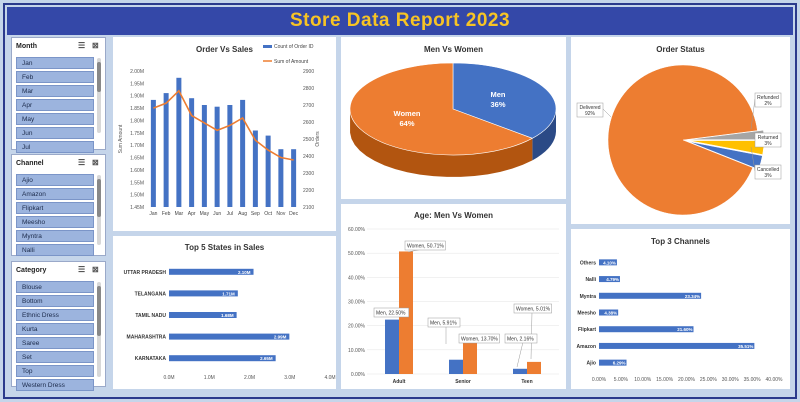 The height and width of the screenshot is (402, 800). I want to click on month-slicer: Month ☰ ⊠ Jan Feb Mar Apr May Jun Jul, so click(58, 95).